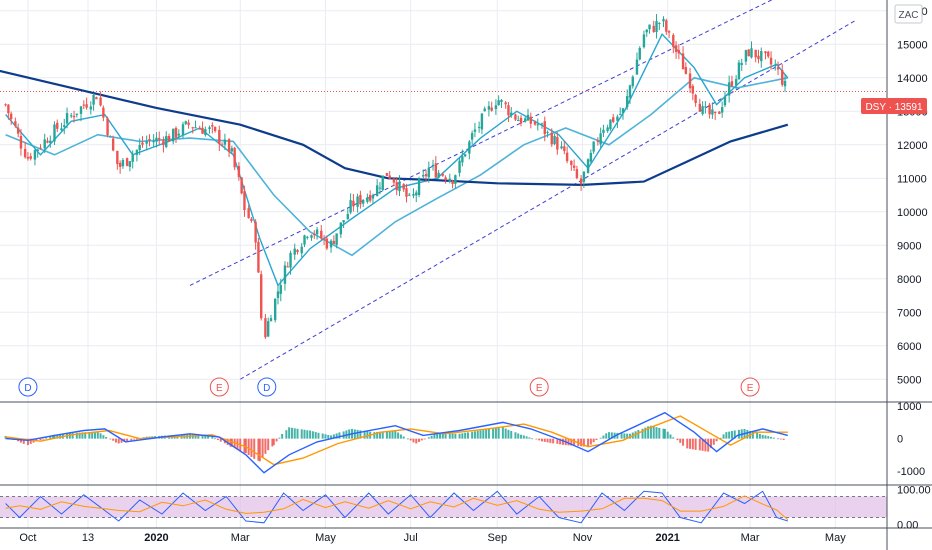  I want to click on stochastic-pane, so click(443, 507).